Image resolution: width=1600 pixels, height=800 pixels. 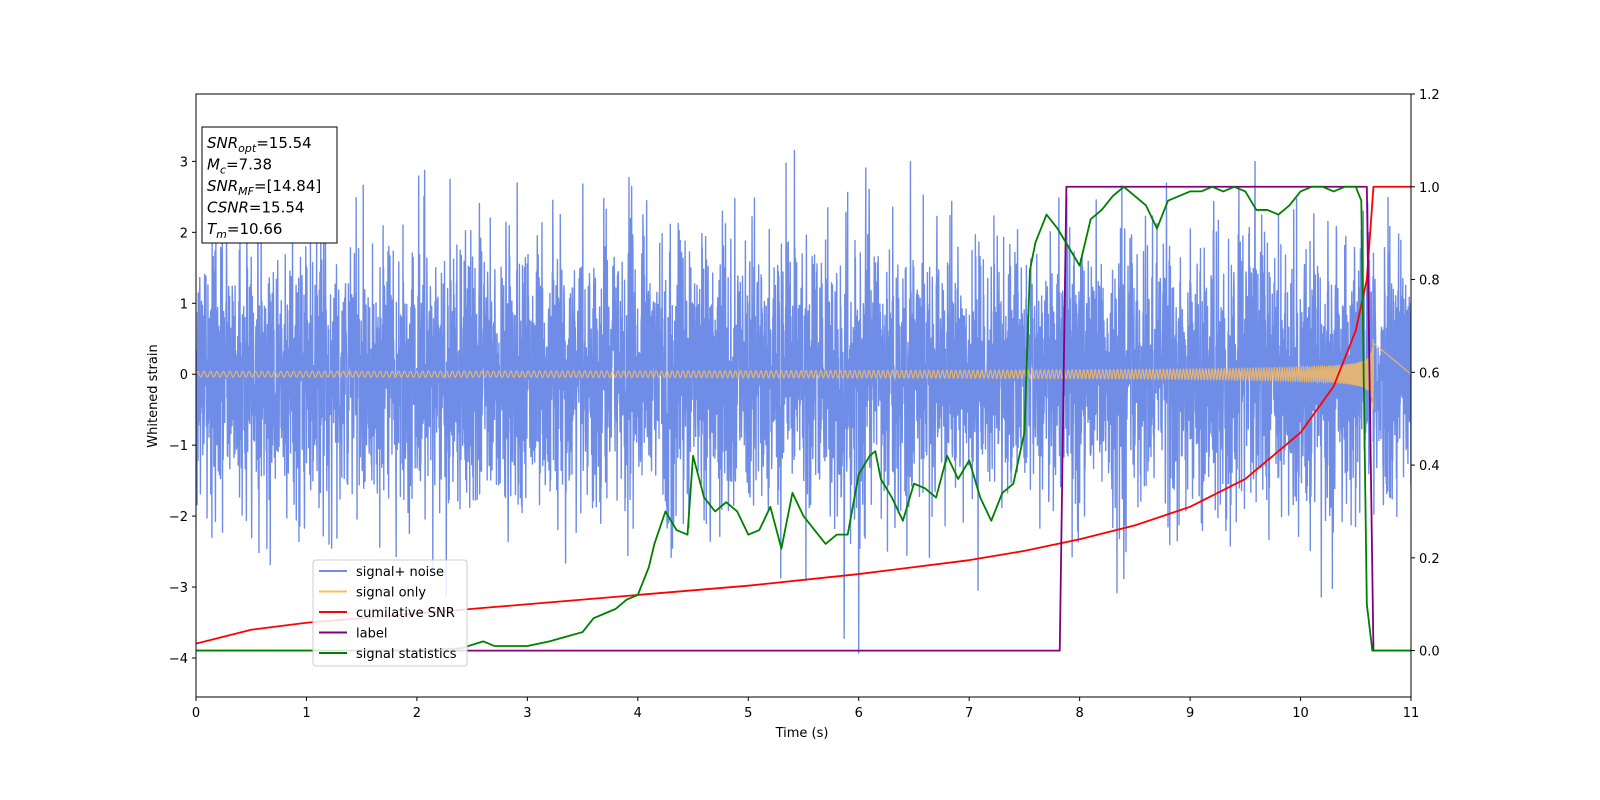 I want to click on x-tick-label: 11, so click(x=1411, y=713).